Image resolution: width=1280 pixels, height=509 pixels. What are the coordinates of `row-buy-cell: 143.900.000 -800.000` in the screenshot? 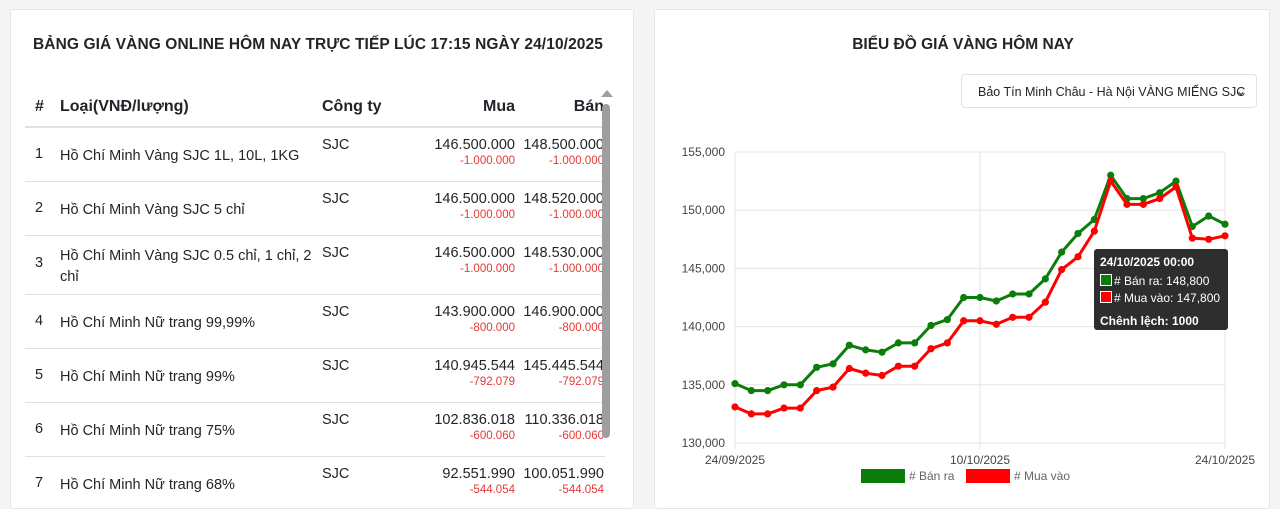 It's located at (474, 319).